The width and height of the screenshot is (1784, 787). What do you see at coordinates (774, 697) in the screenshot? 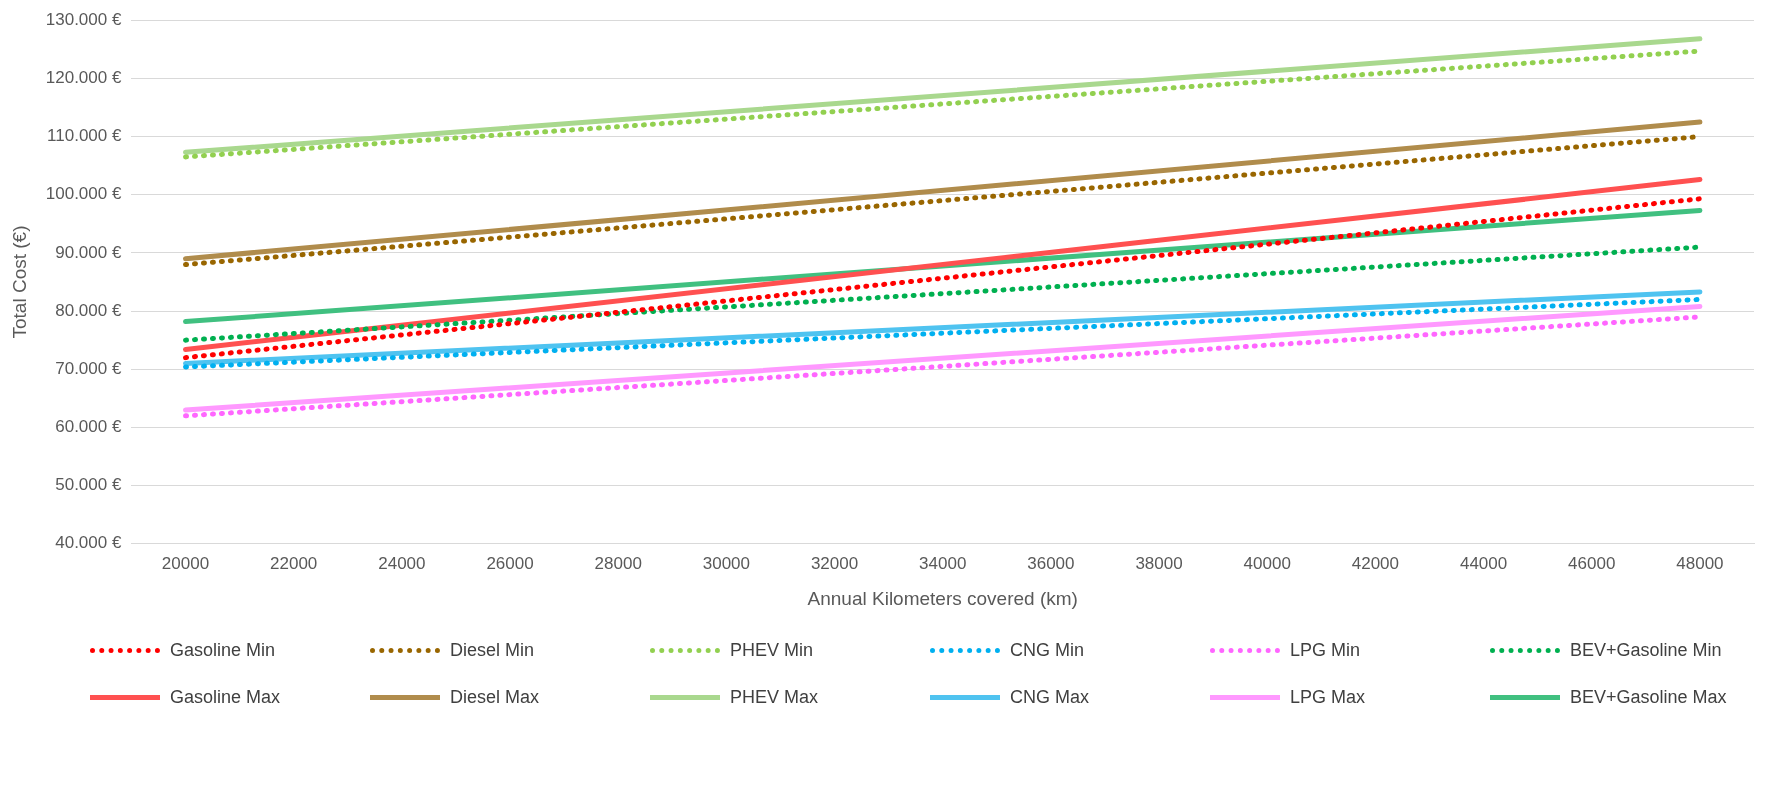
I see `legend-label: PHEV Max` at bounding box center [774, 697].